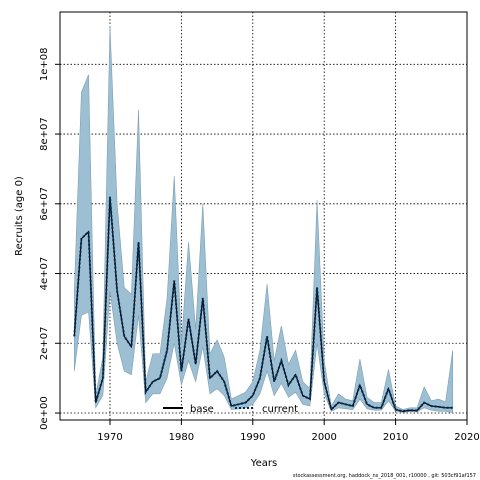  What do you see at coordinates (252, 437) in the screenshot?
I see `x-tick-label: 1990` at bounding box center [252, 437].